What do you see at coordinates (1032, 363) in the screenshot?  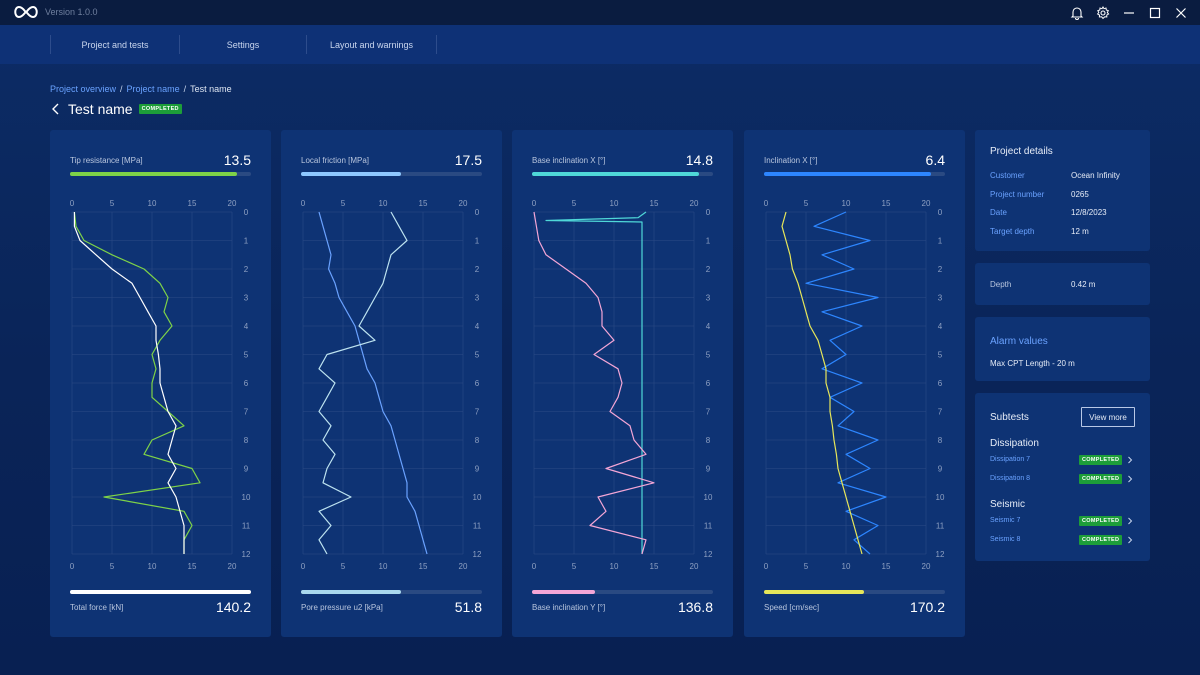 I see `alarm-value-text: Max CPT Length - 20 m` at bounding box center [1032, 363].